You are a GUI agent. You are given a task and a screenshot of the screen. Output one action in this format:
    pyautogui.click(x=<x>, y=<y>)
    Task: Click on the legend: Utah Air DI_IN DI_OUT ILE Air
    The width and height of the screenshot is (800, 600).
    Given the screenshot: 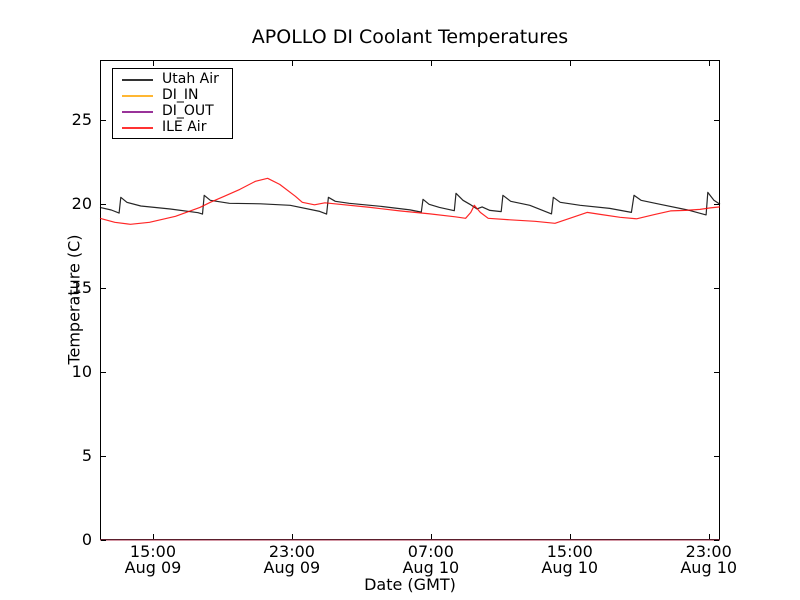 What is the action you would take?
    pyautogui.click(x=172, y=103)
    